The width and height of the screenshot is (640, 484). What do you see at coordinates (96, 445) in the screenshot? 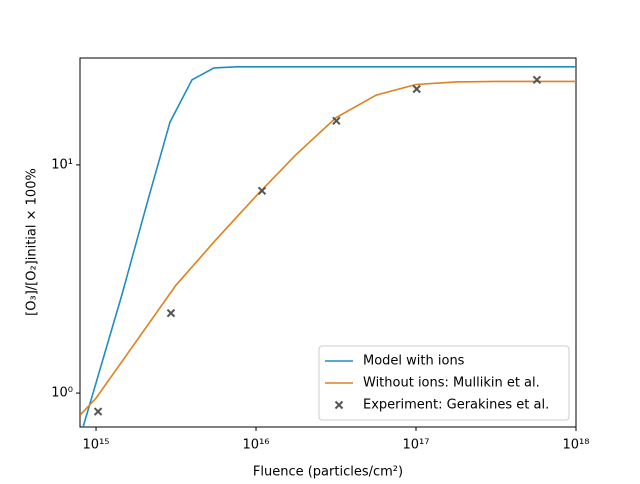
I see `x-tick-label: 10¹⁵` at bounding box center [96, 445].